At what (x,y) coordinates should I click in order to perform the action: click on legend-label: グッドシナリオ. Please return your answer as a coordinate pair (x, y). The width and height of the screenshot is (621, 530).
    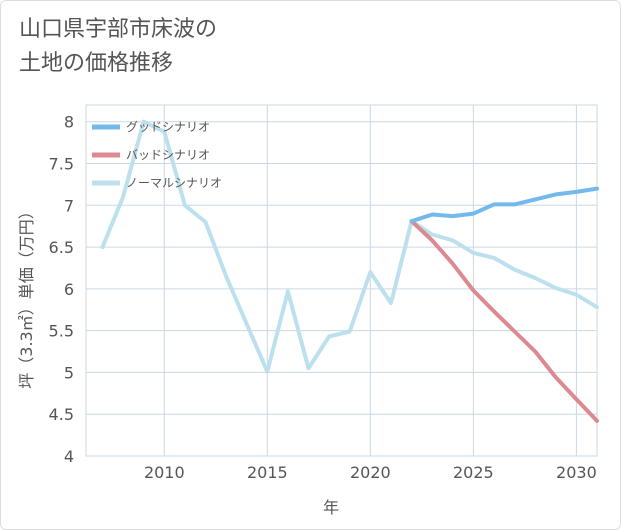
    Looking at the image, I should click on (168, 127).